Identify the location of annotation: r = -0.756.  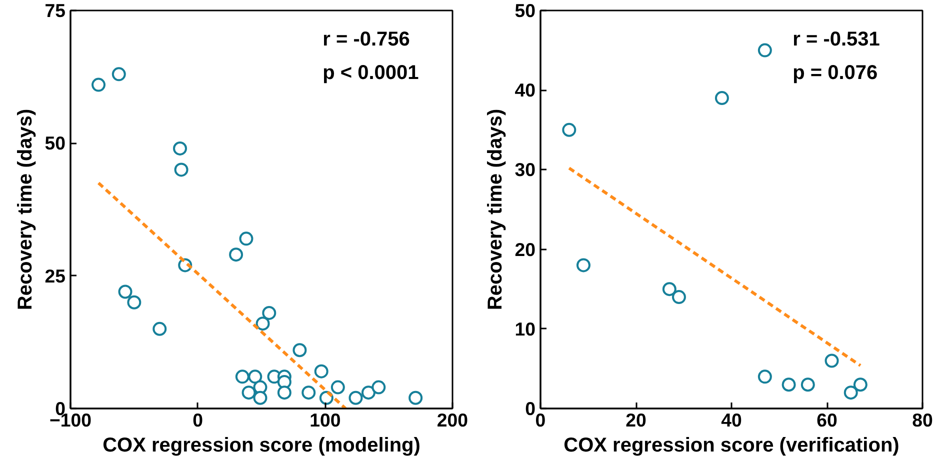
(366, 39).